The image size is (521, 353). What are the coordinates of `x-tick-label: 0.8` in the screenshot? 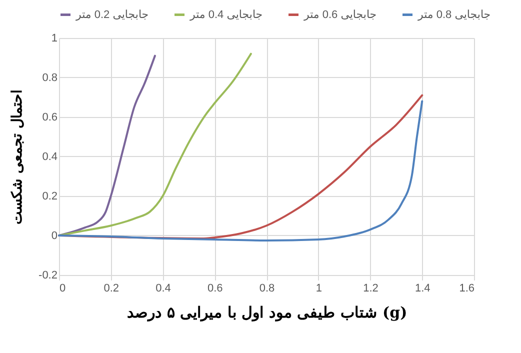 It's located at (267, 288).